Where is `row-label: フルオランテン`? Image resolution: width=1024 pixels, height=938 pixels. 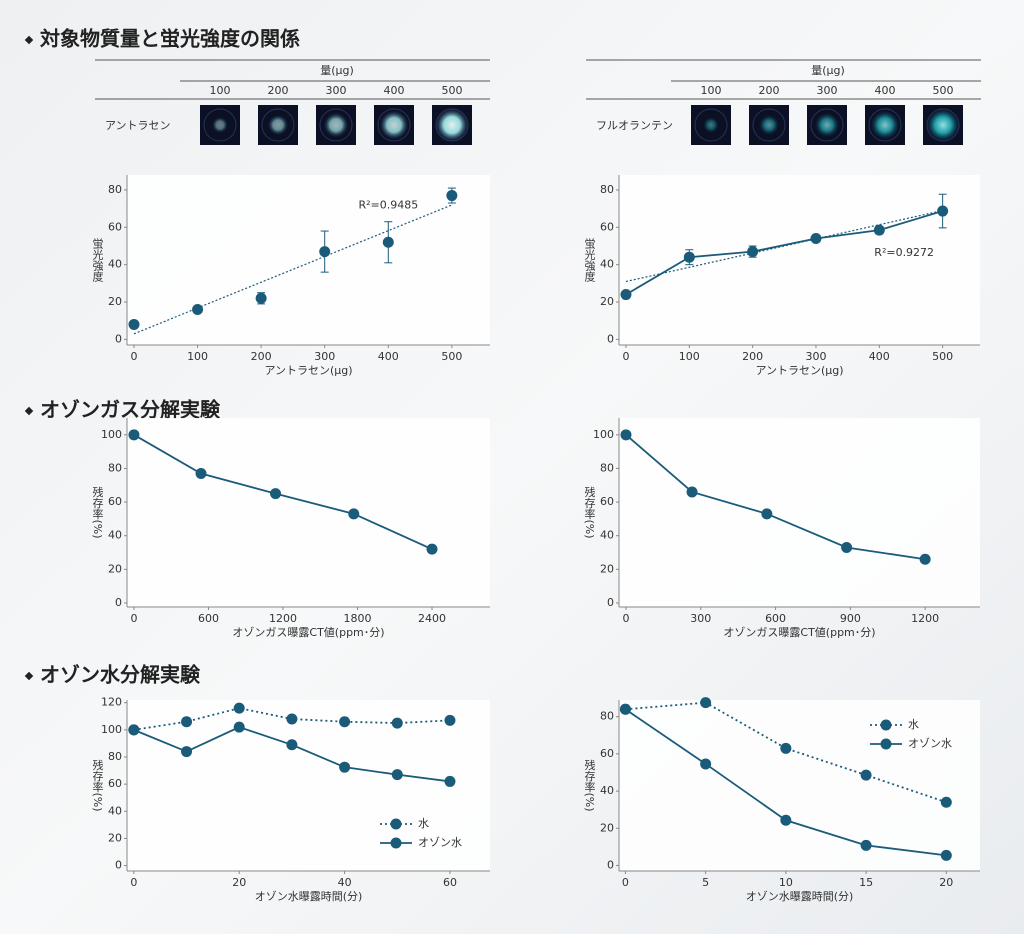 row-label: フルオランテン is located at coordinates (634, 125).